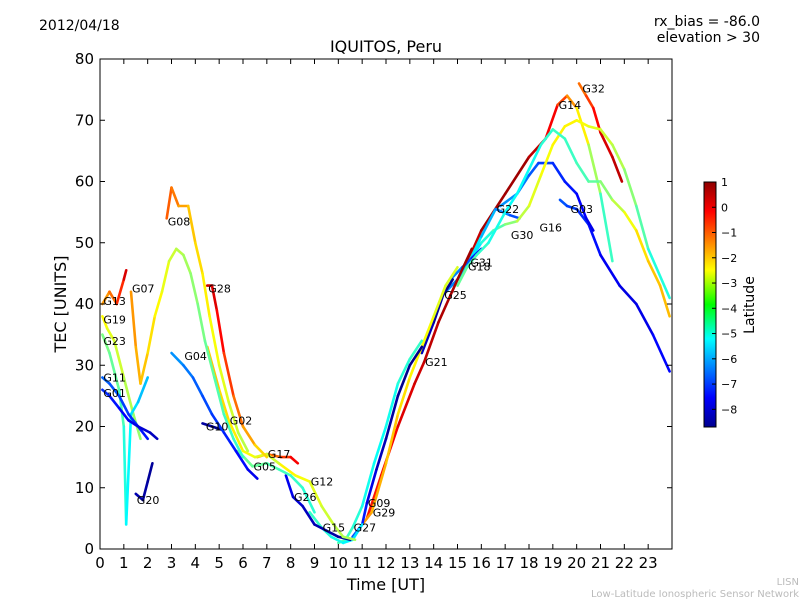 The height and width of the screenshot is (600, 800). I want to click on prn-label: G09, so click(379, 503).